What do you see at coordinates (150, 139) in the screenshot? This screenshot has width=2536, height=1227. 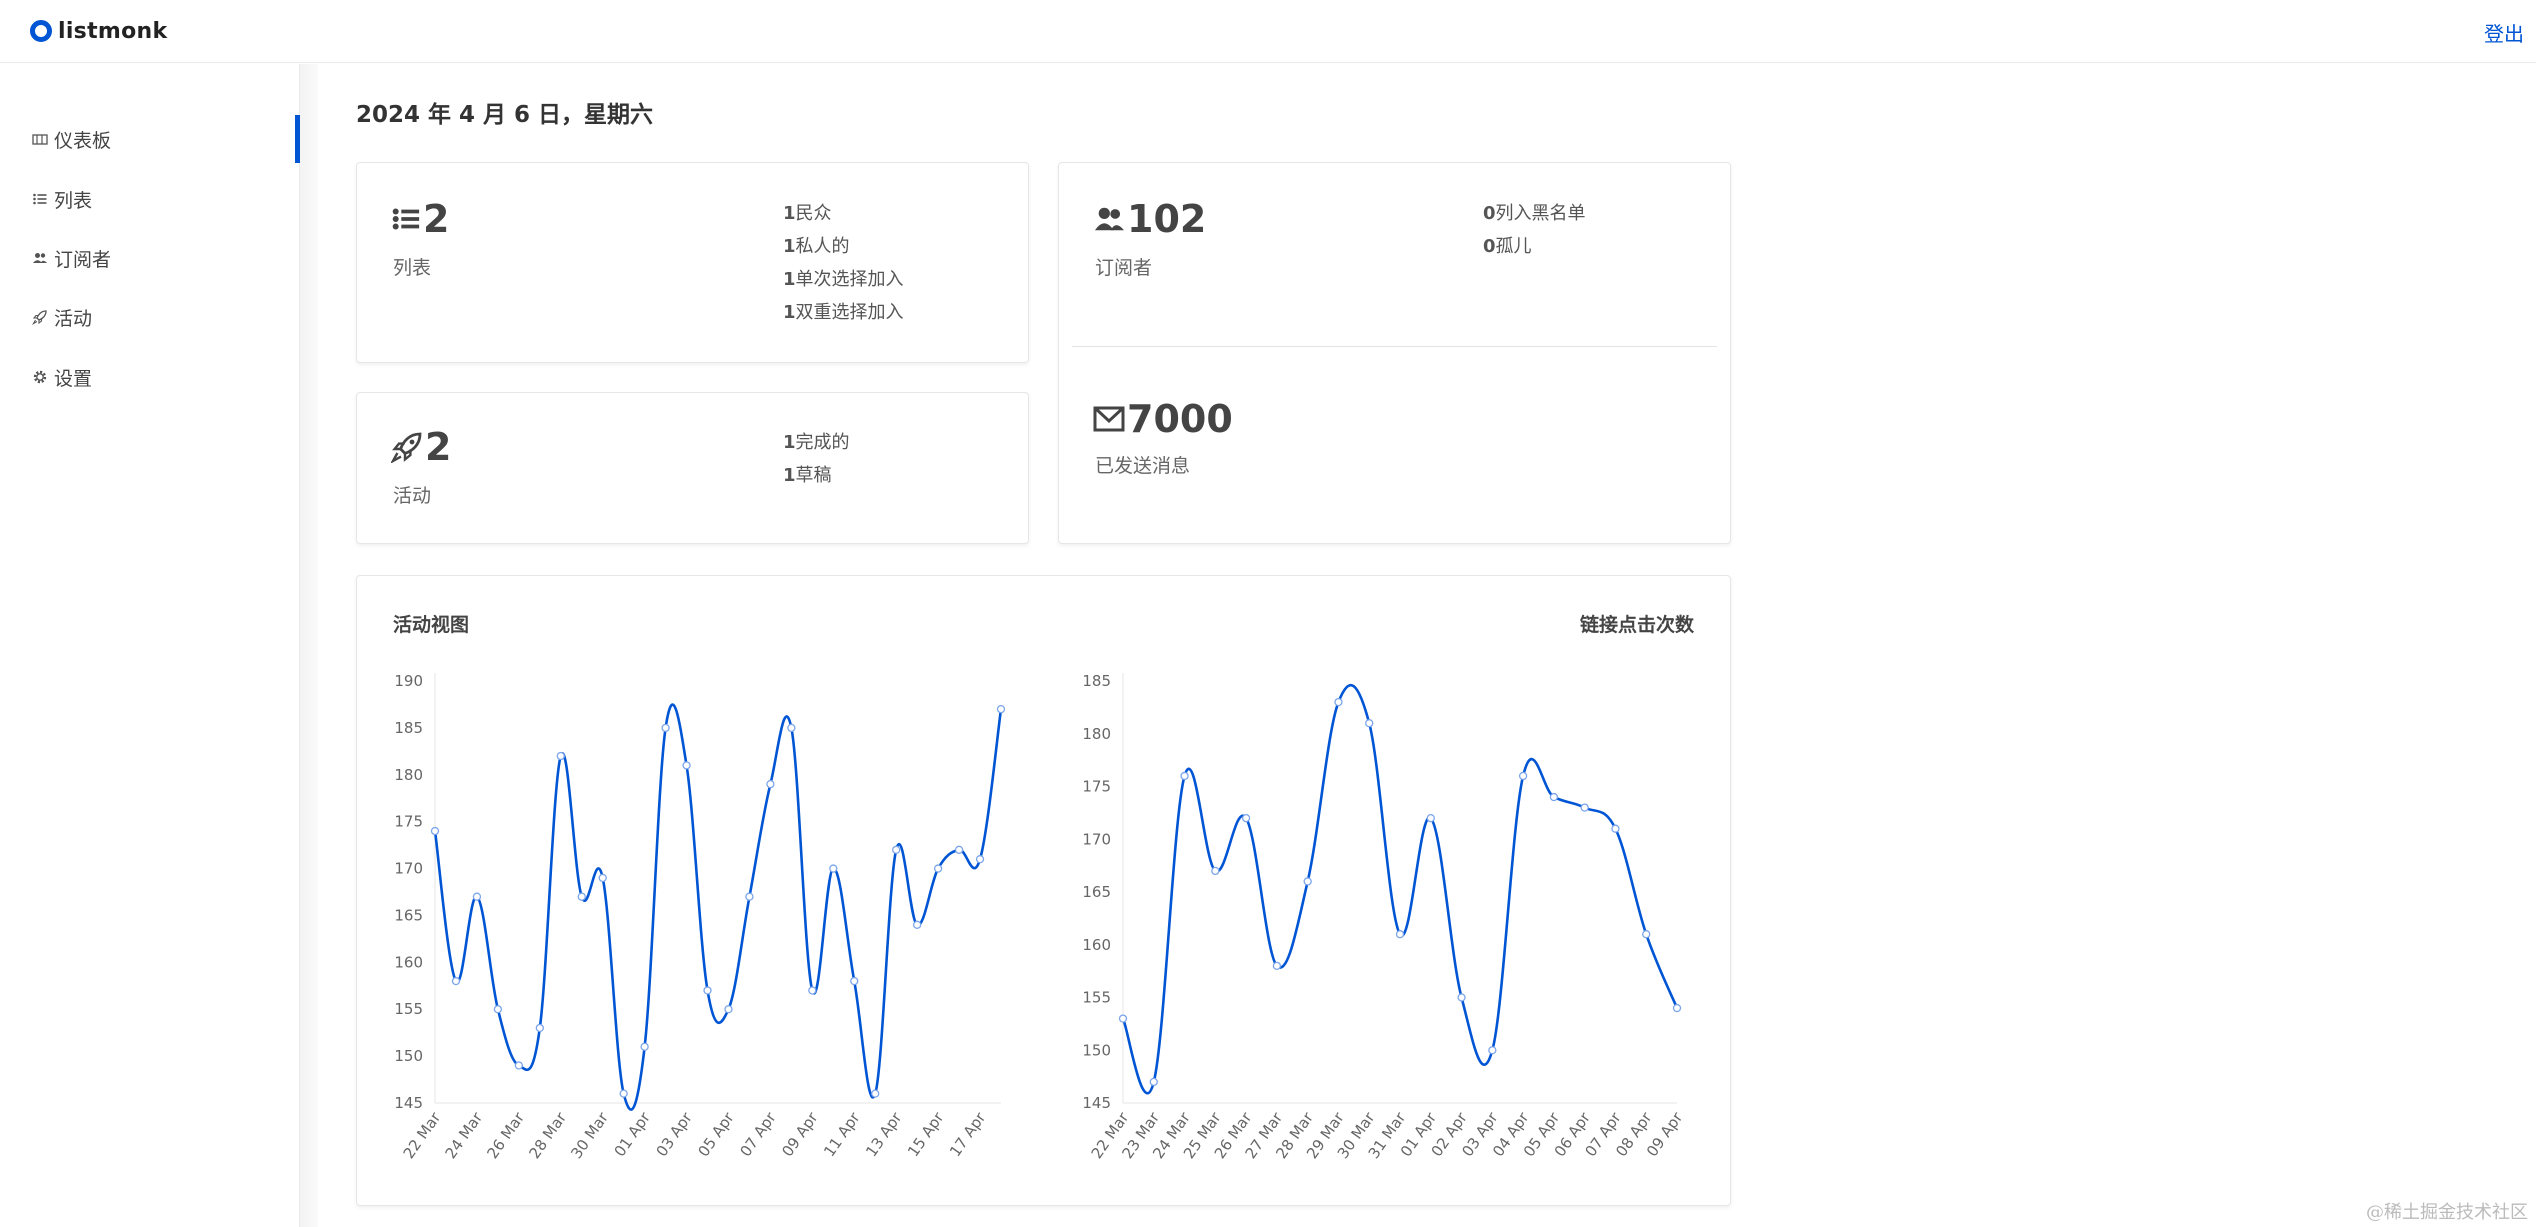 I see `sidebar-item-dashboard: 仪表板` at bounding box center [150, 139].